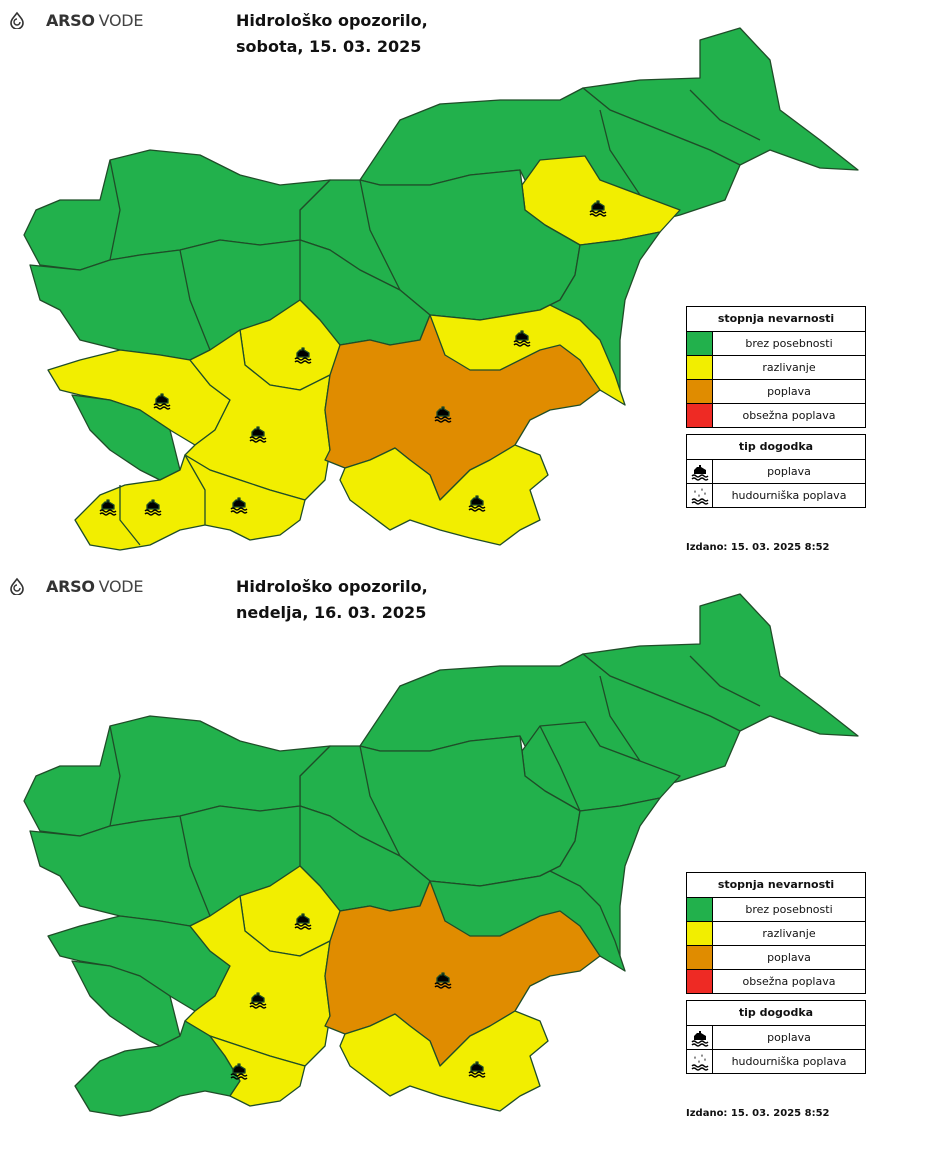 The image size is (926, 1173). I want to click on region-east-yellow, so click(527, 355).